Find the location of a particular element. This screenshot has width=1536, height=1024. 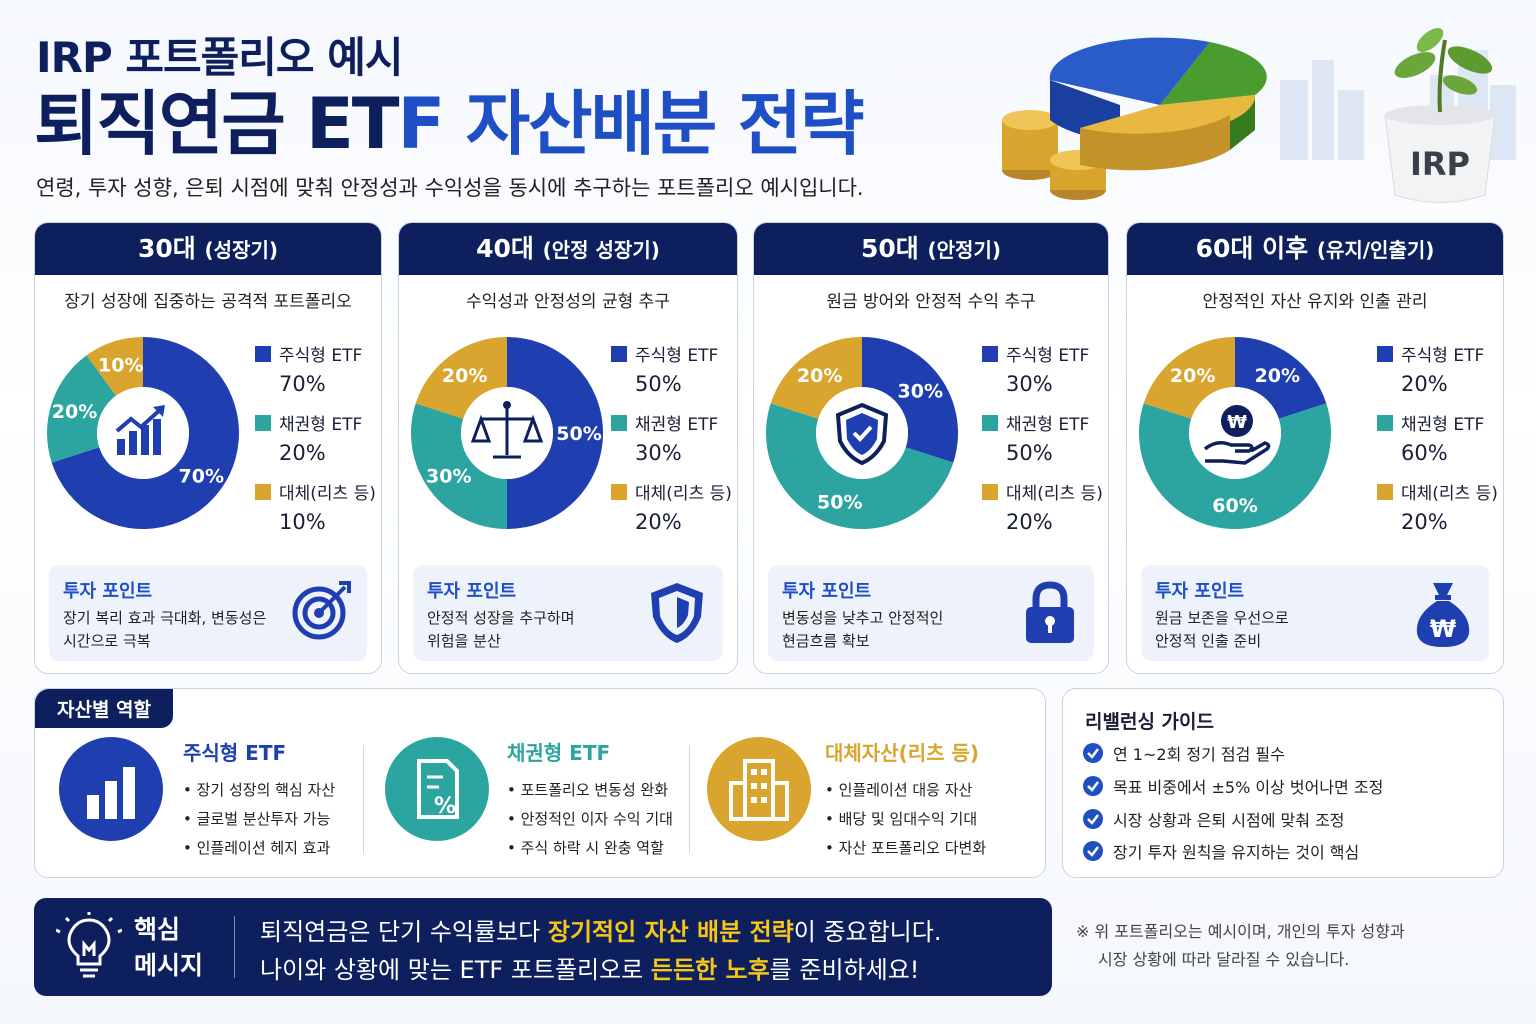

rebalancing-item: 연 1~2회 정기 점검 필수 is located at coordinates (1184, 753).